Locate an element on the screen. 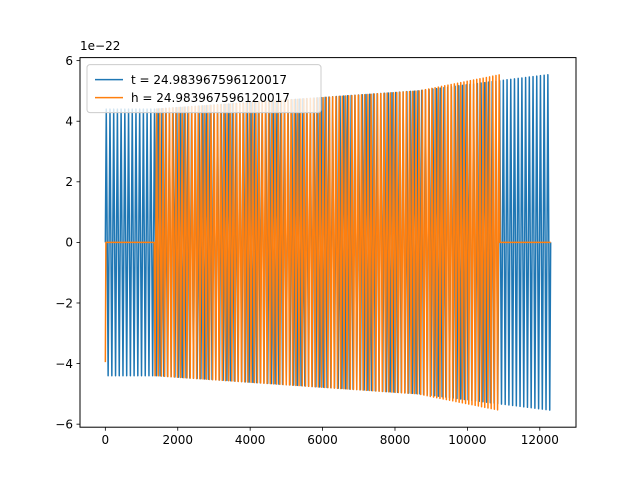  y-tick-label: −6 is located at coordinates (64, 424).